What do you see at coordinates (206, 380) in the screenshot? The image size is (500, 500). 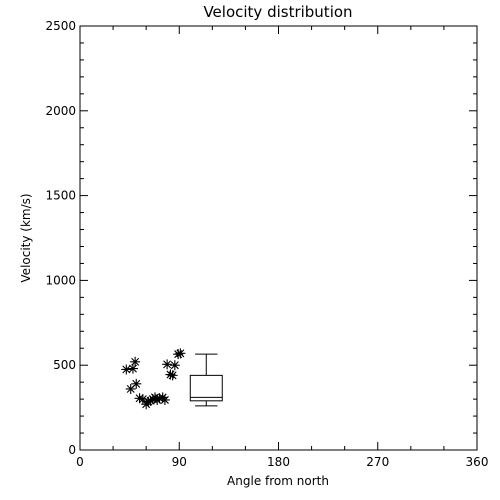 I see `box-plot` at bounding box center [206, 380].